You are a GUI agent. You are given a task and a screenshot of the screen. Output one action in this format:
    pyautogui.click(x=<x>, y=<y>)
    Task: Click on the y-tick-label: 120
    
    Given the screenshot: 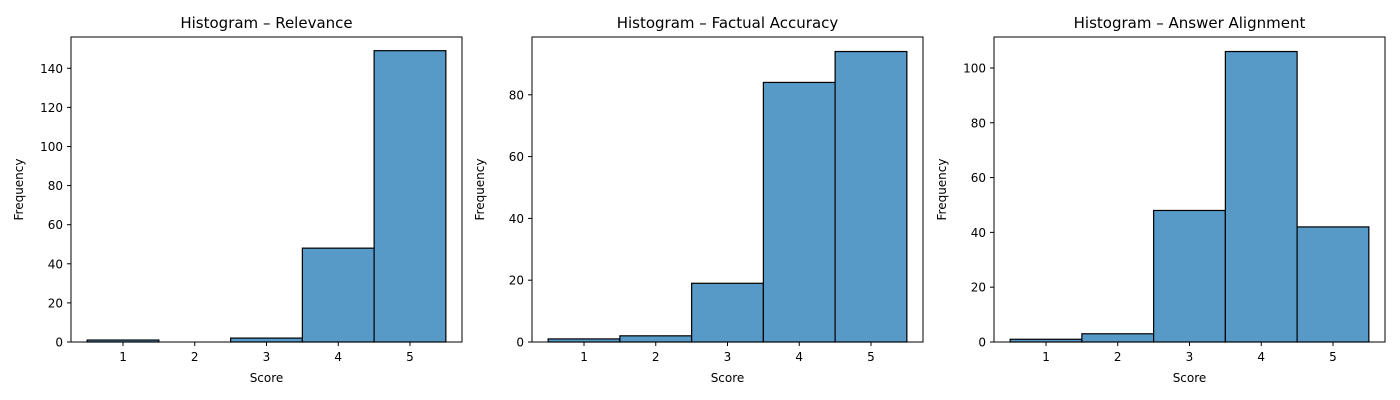 What is the action you would take?
    pyautogui.click(x=51, y=108)
    